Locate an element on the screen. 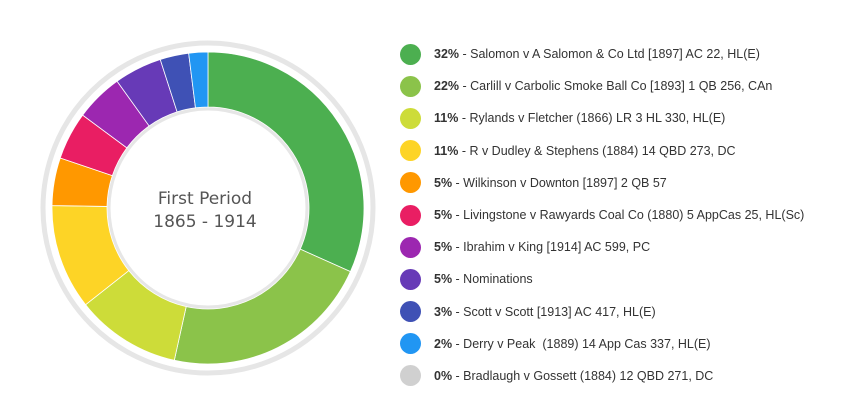 Image resolution: width=842 pixels, height=420 pixels. legend-label: 5% - Ibrahim v King [1914] AC 599, PC is located at coordinates (542, 247).